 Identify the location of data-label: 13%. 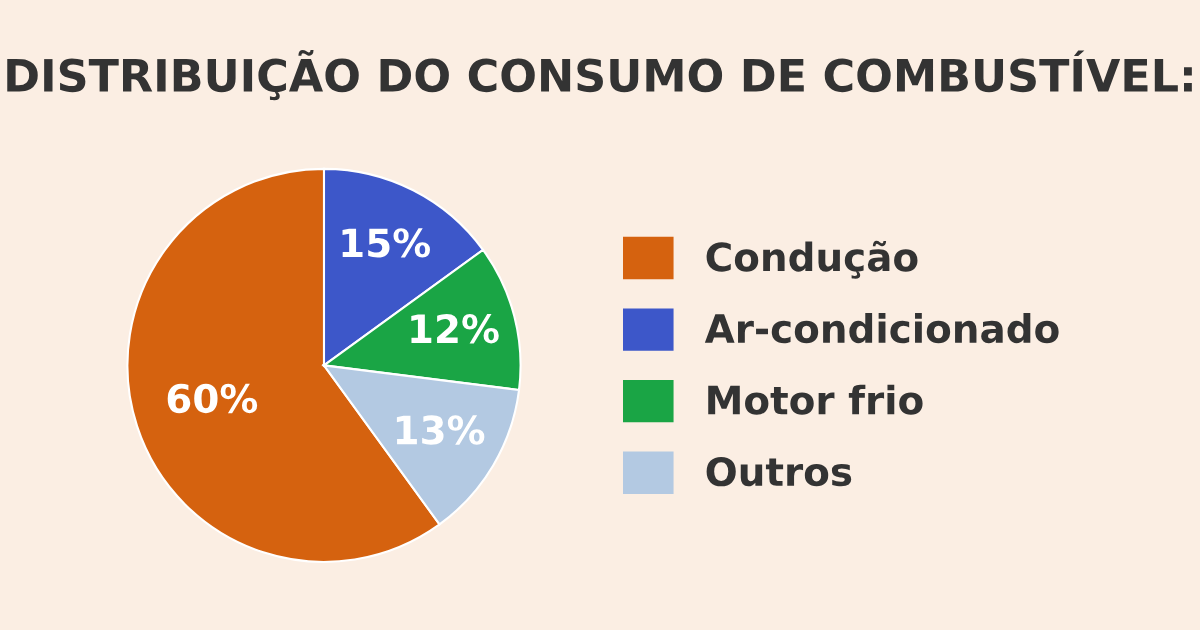
(440, 430).